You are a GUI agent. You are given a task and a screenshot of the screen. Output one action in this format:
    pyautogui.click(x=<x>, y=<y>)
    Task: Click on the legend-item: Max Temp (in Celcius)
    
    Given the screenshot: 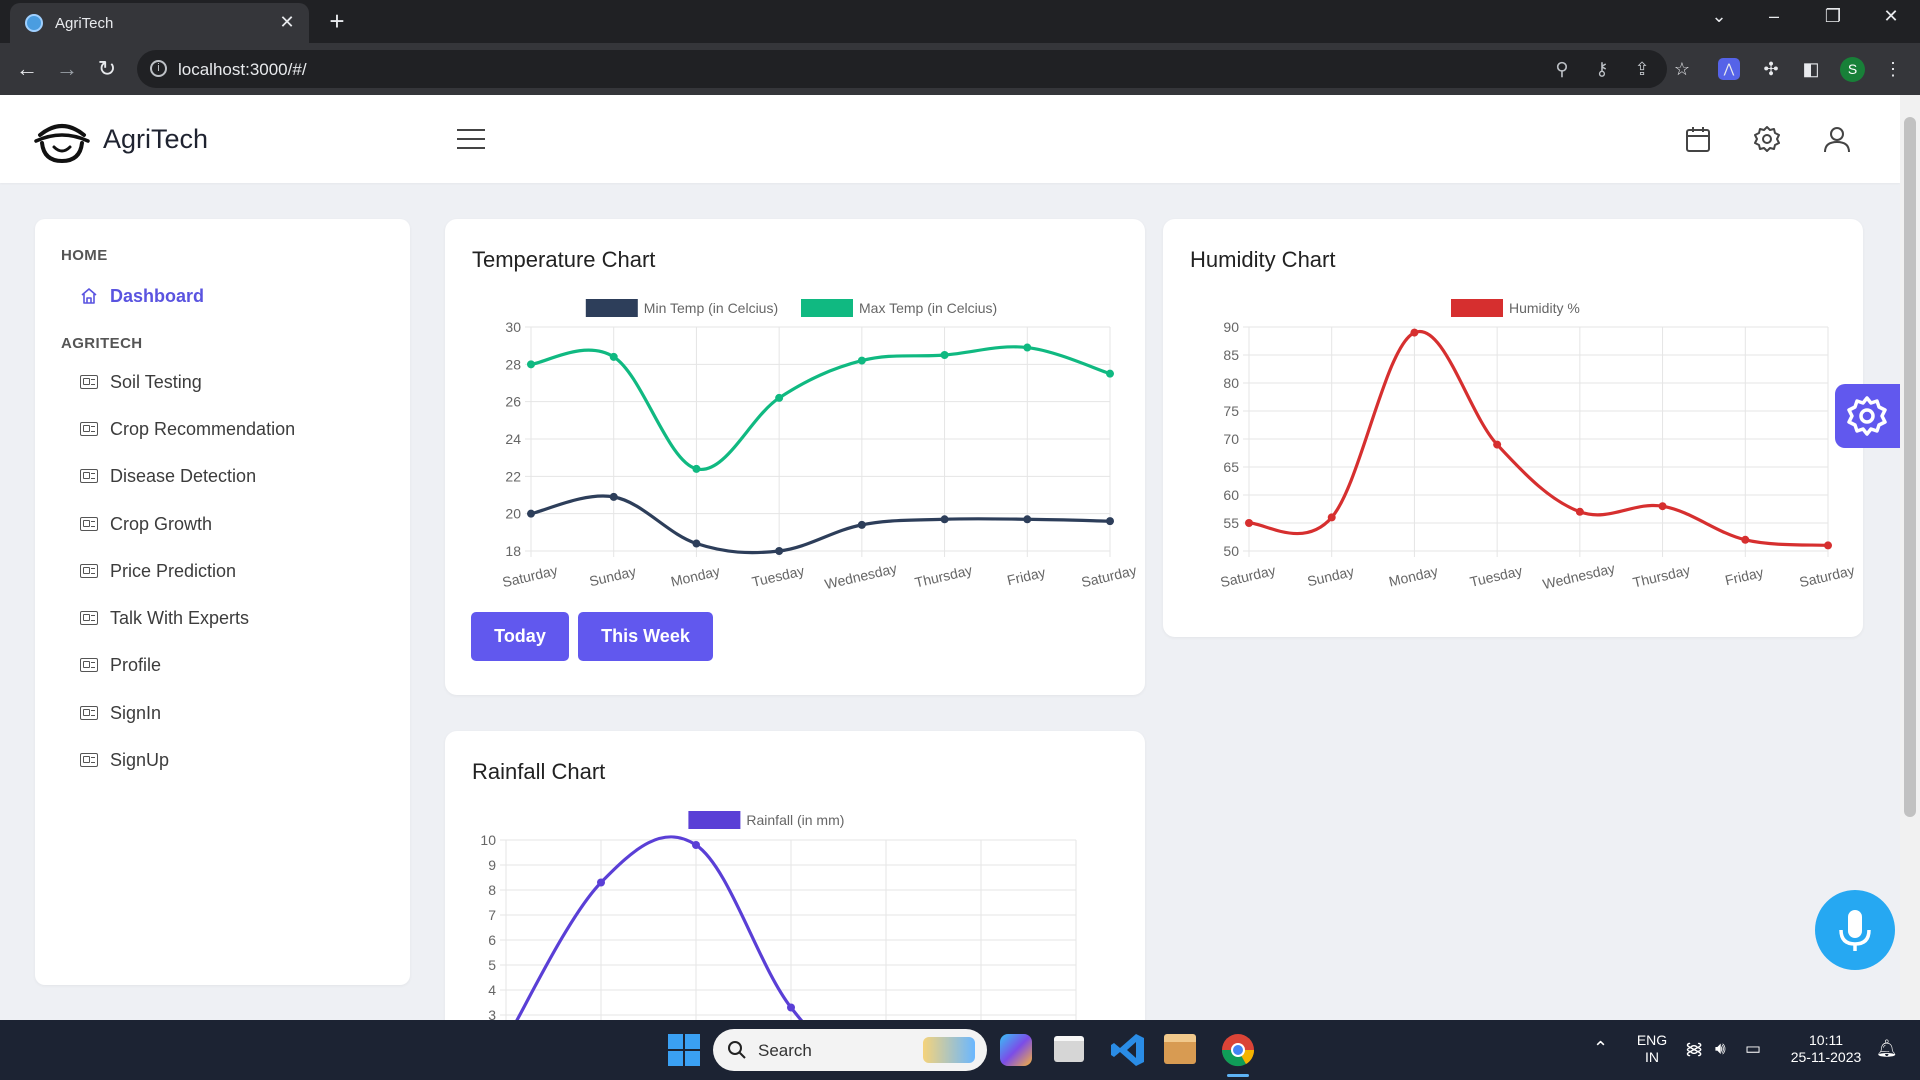 What is the action you would take?
    pyautogui.click(x=899, y=308)
    